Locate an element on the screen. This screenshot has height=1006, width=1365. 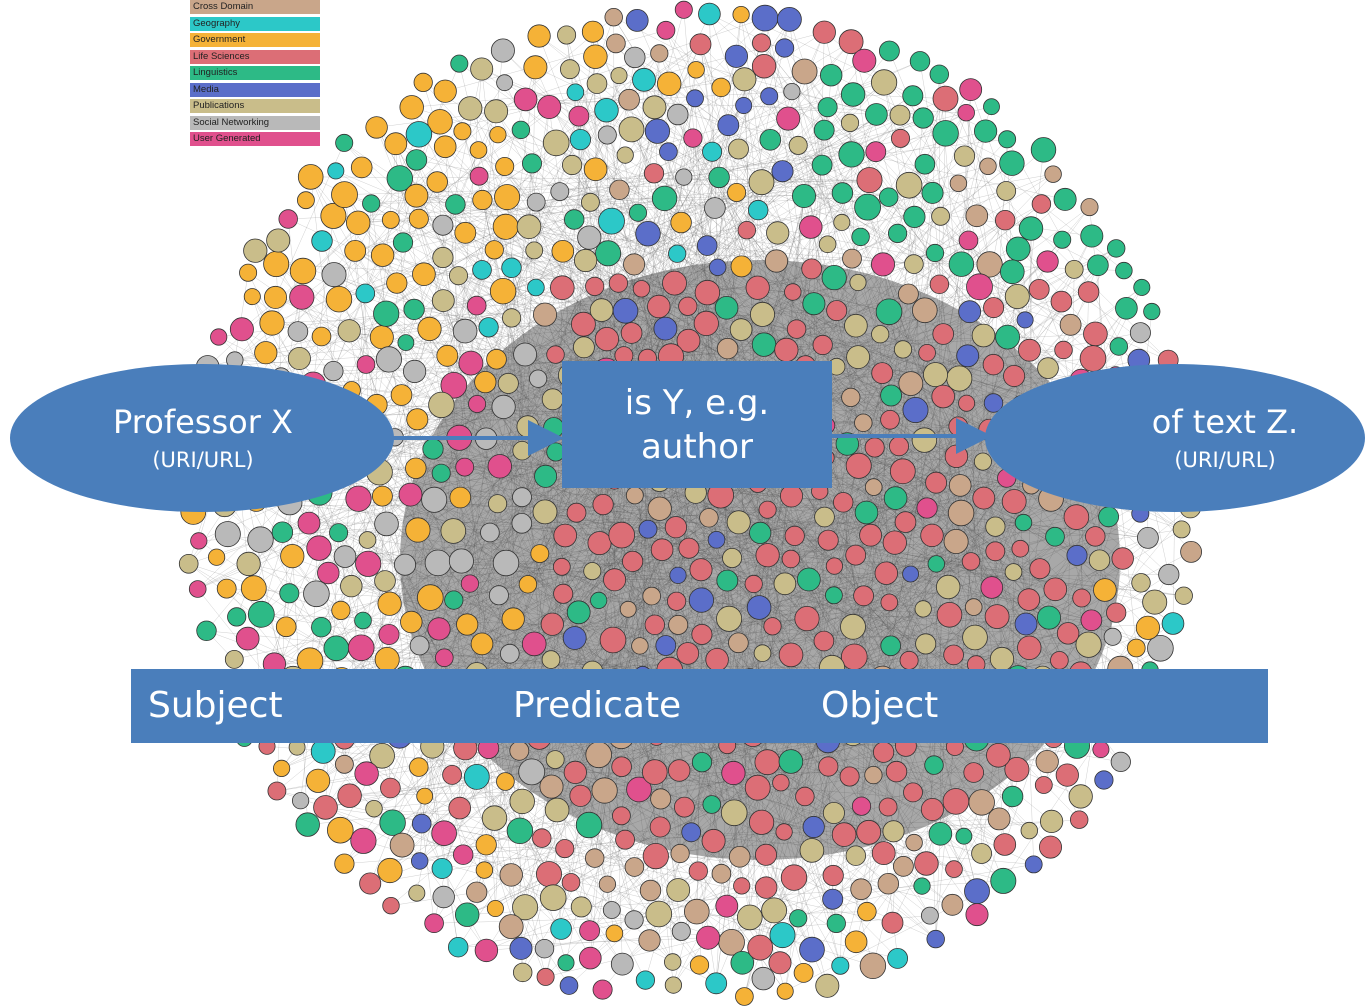
triple-bar: Subject Predicate Object is located at coordinates (699, 706).